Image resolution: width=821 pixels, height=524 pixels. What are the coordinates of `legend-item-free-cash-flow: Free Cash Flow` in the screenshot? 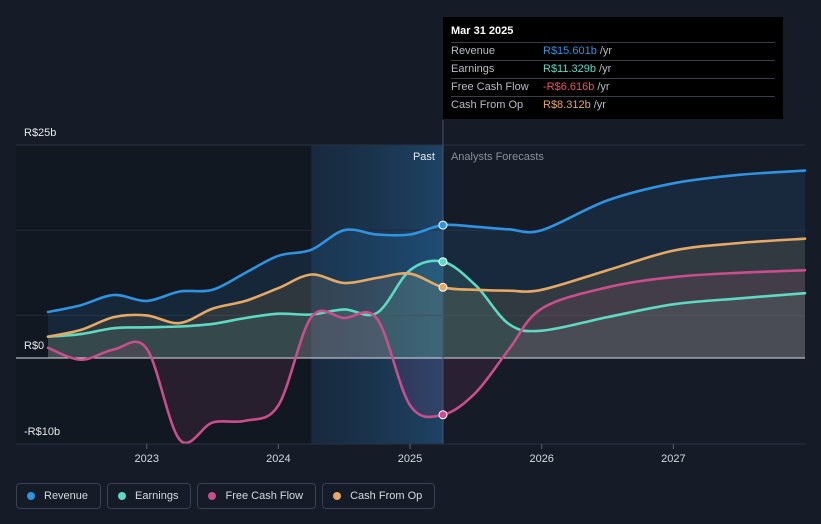 It's located at (257, 496).